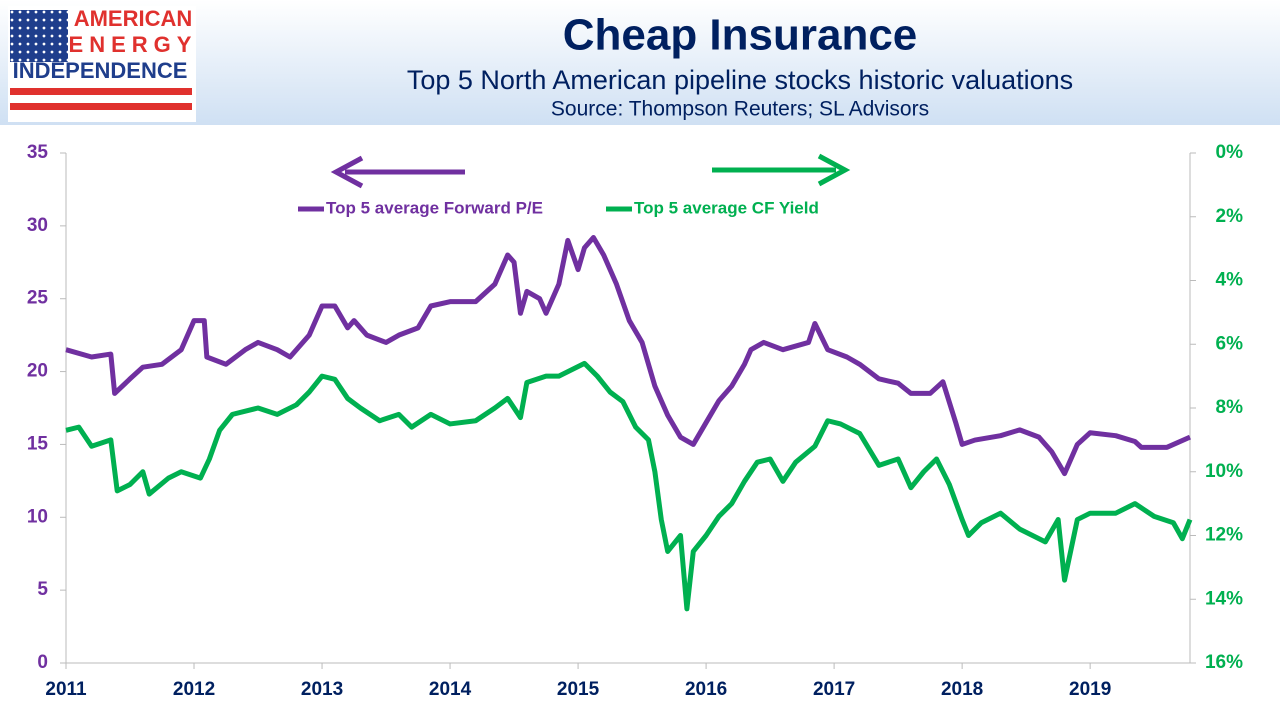  What do you see at coordinates (1230, 216) in the screenshot?
I see `y2-tick-label: 2%` at bounding box center [1230, 216].